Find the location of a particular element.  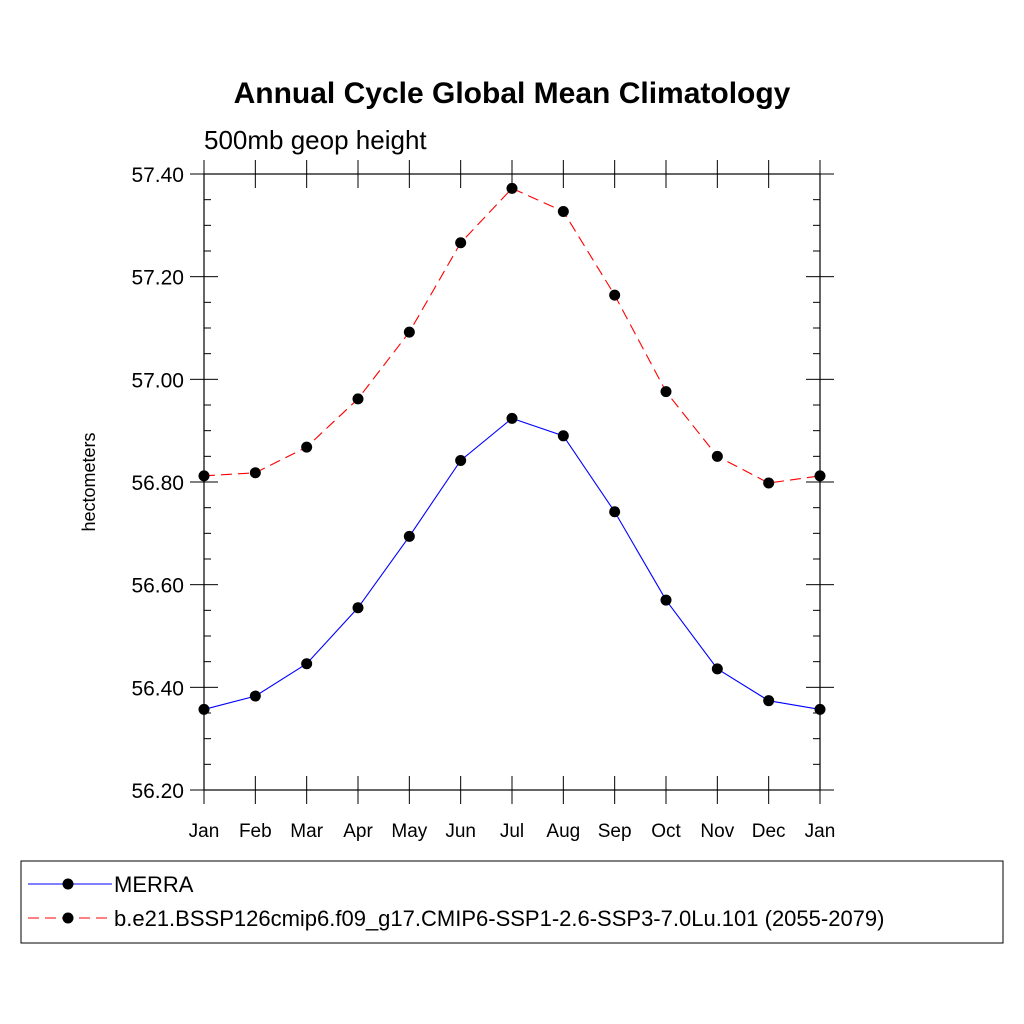

y-tick-label: 57.00 is located at coordinates (157, 380).